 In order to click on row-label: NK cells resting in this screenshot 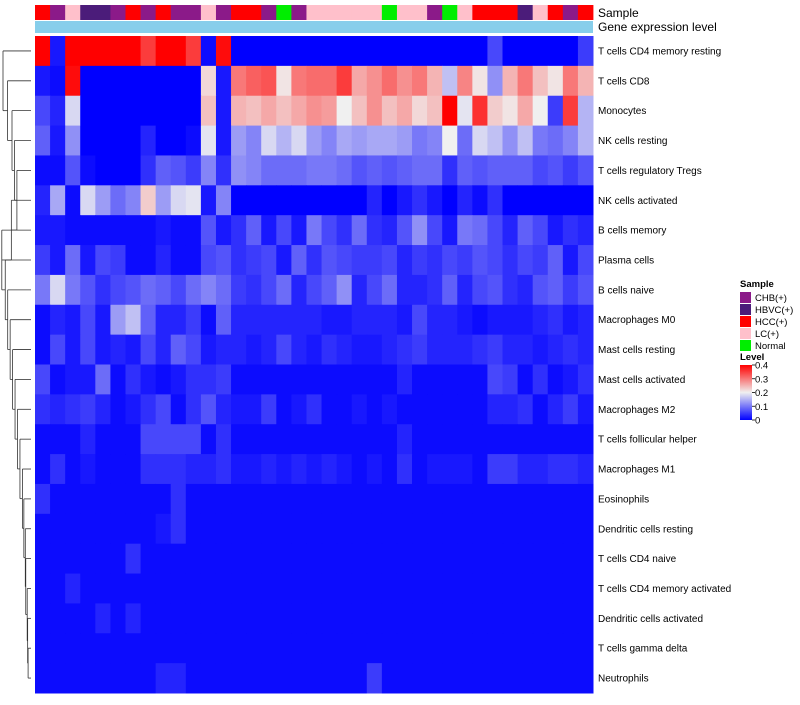, I will do `click(632, 141)`.